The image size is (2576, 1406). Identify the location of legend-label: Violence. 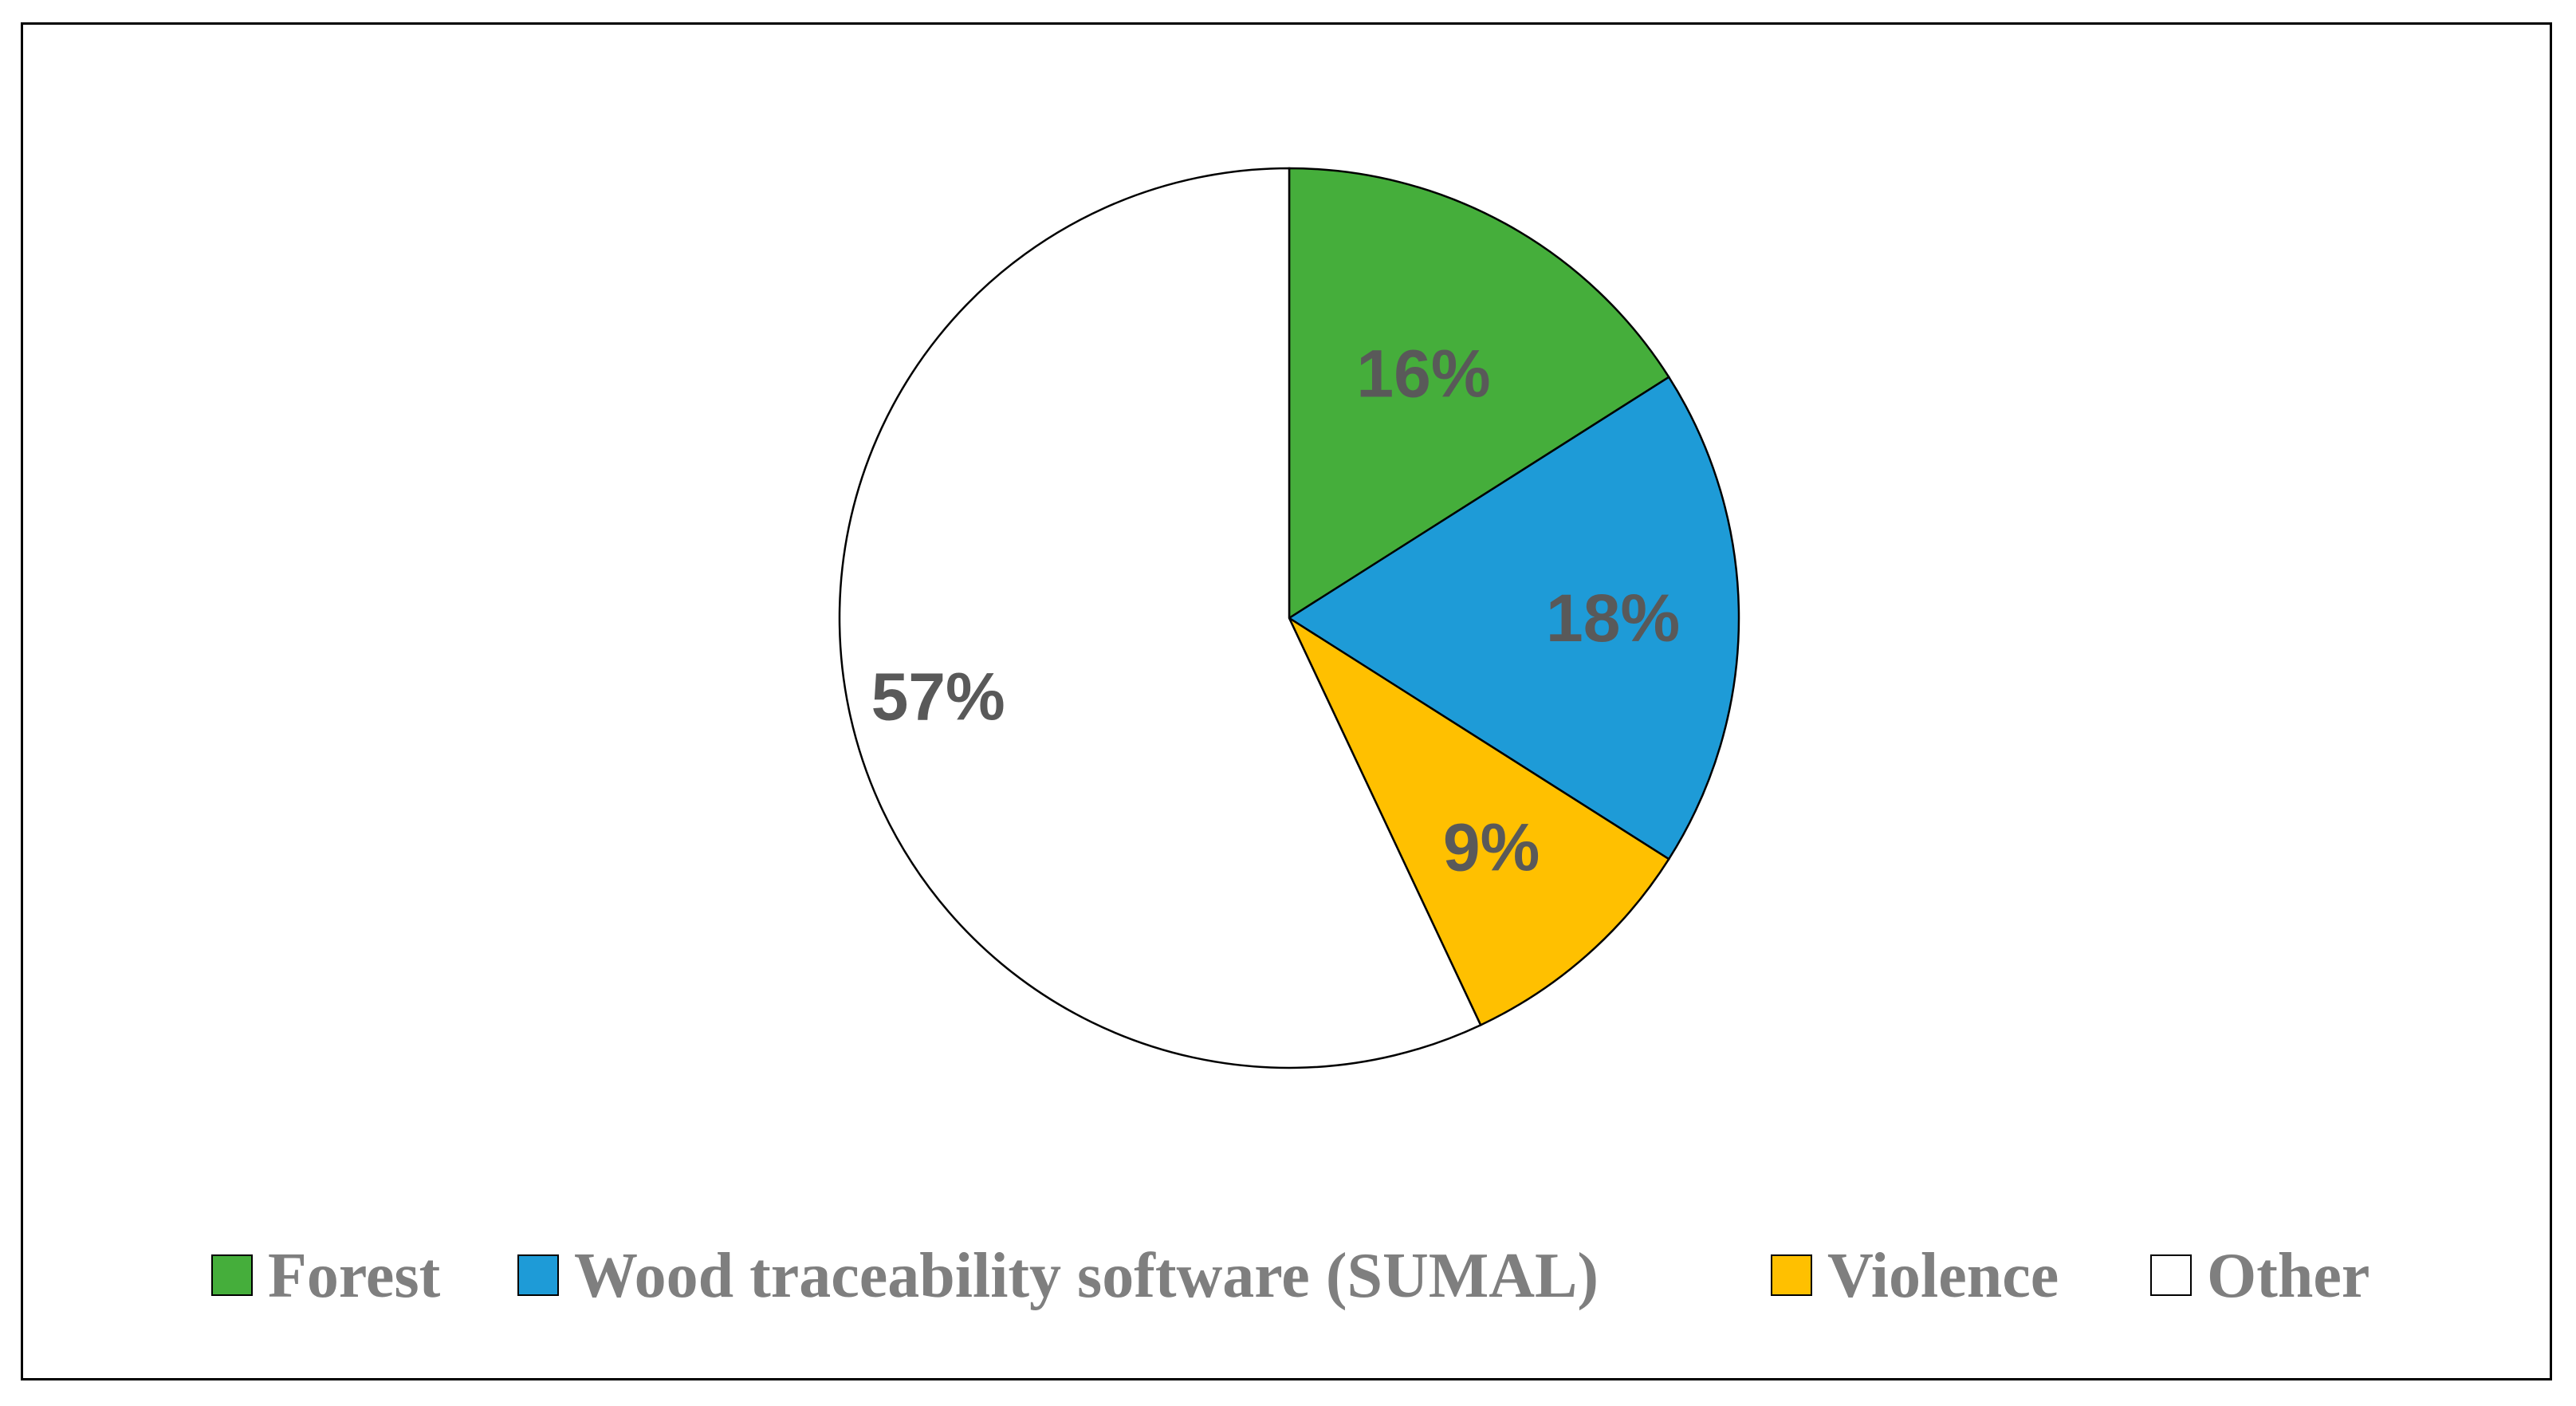
(1943, 1276).